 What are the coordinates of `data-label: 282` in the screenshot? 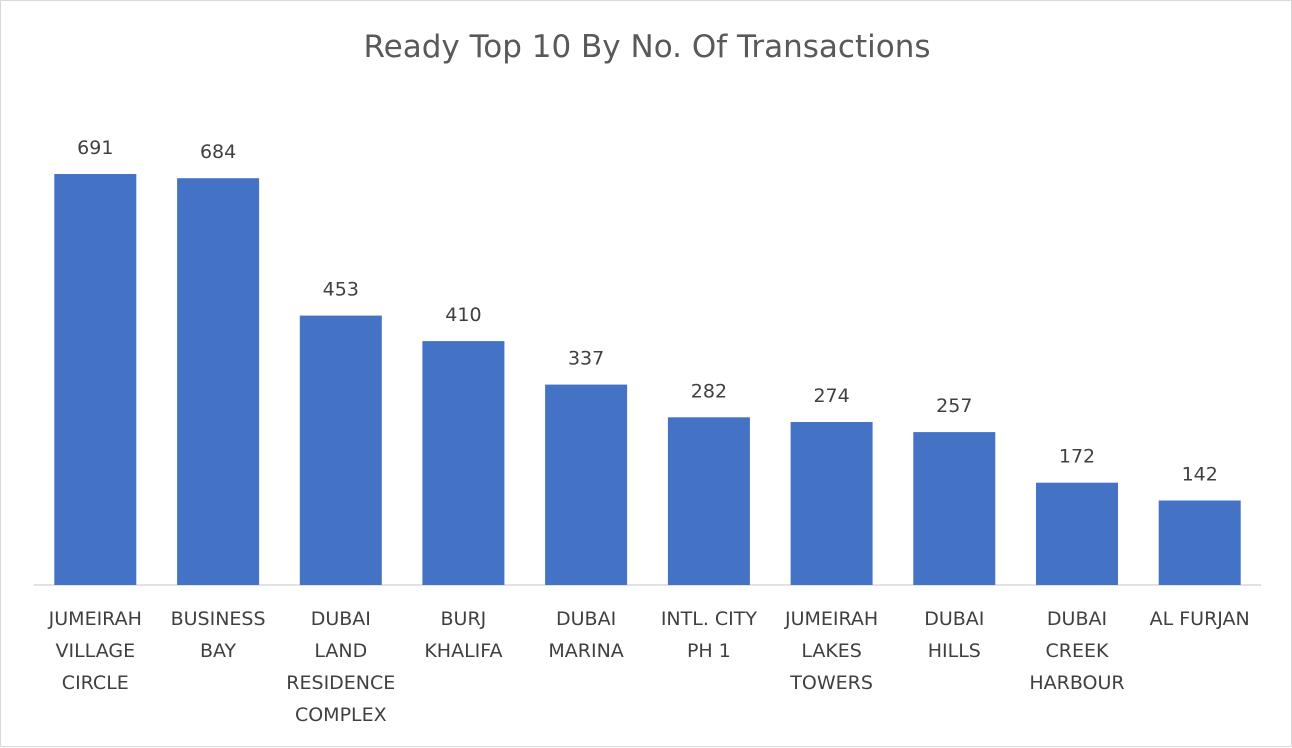 It's located at (709, 391).